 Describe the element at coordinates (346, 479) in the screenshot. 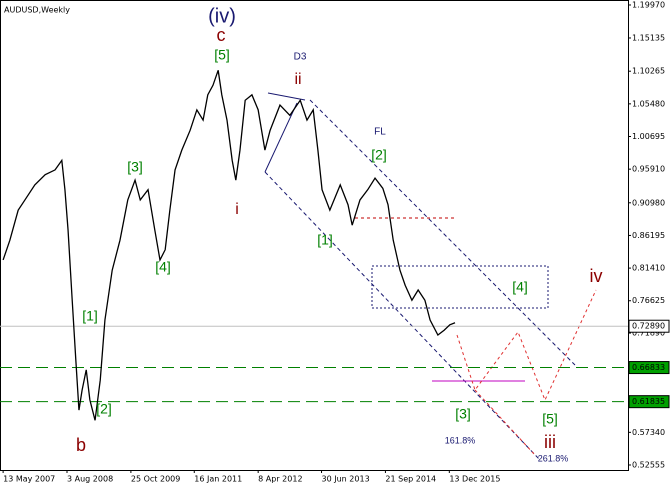

I see `x-tick-label: 30 Jun 2013` at that location.